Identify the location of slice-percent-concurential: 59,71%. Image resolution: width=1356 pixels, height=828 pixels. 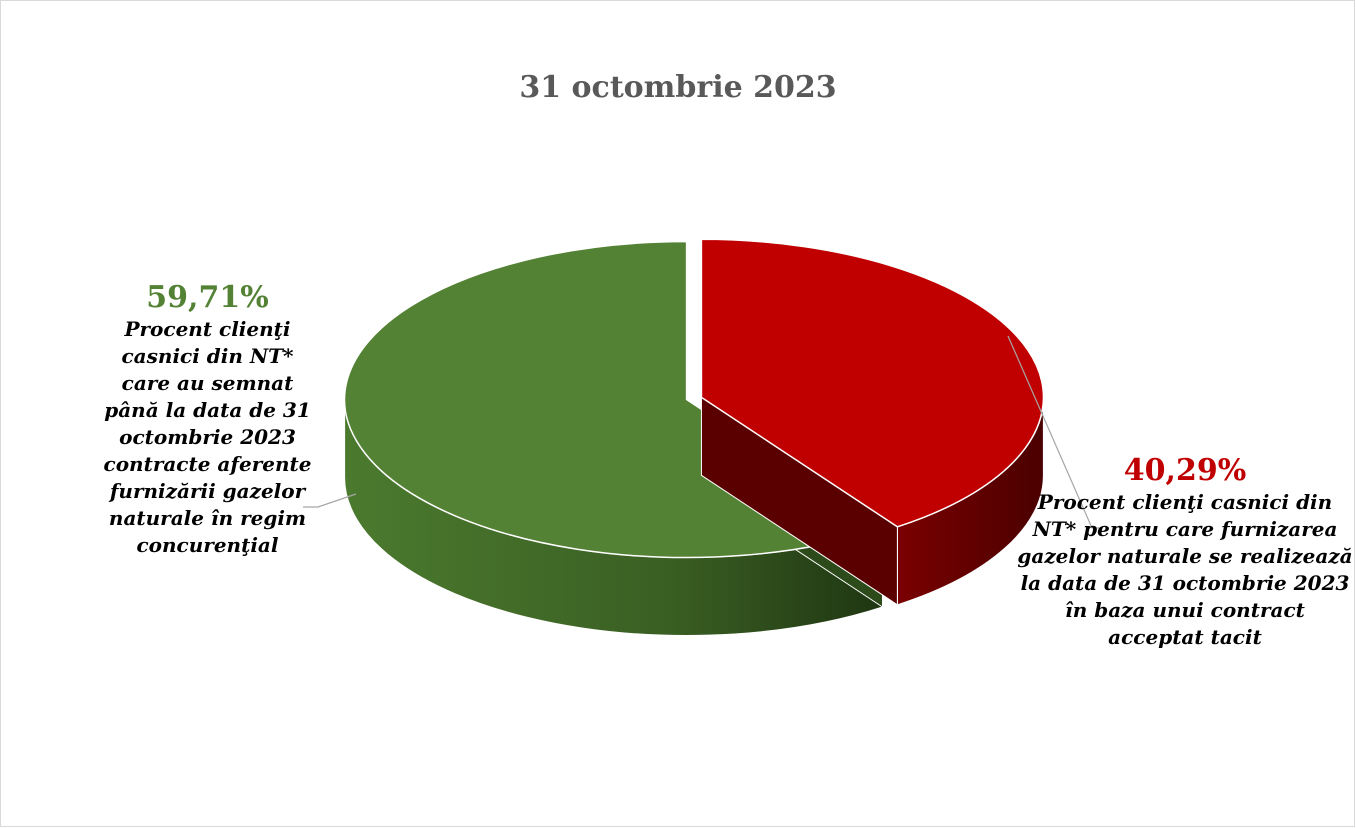
(207, 297).